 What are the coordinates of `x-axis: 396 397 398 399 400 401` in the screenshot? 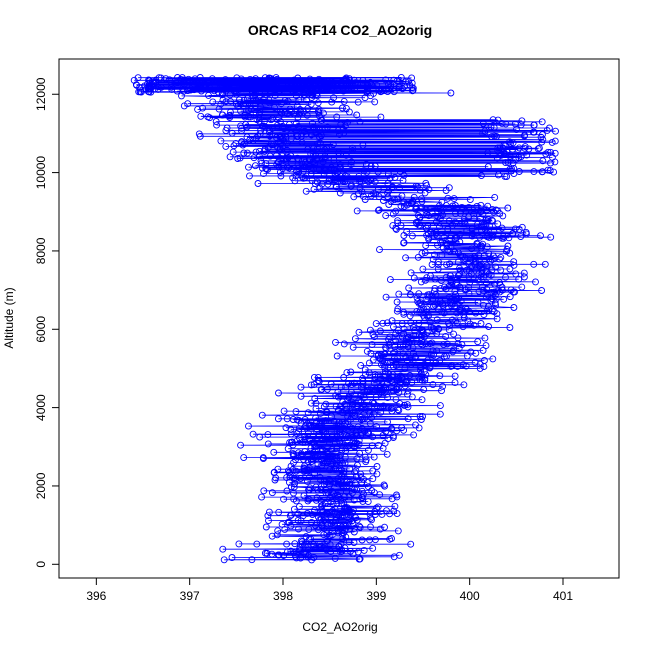 It's located at (329, 590).